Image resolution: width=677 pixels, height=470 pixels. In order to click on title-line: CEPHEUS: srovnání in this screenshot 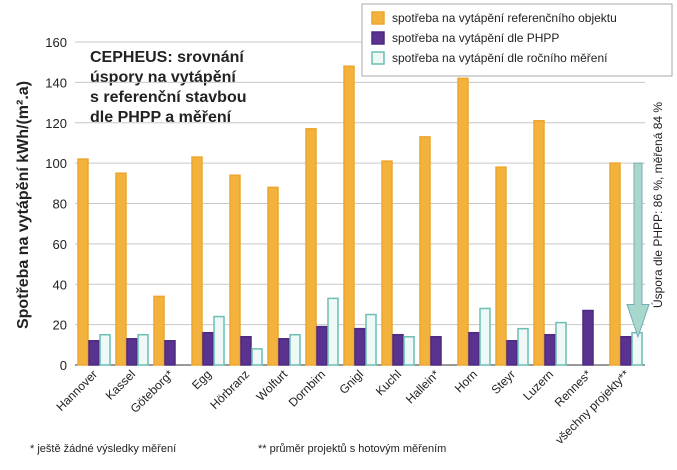, I will do `click(167, 57)`.